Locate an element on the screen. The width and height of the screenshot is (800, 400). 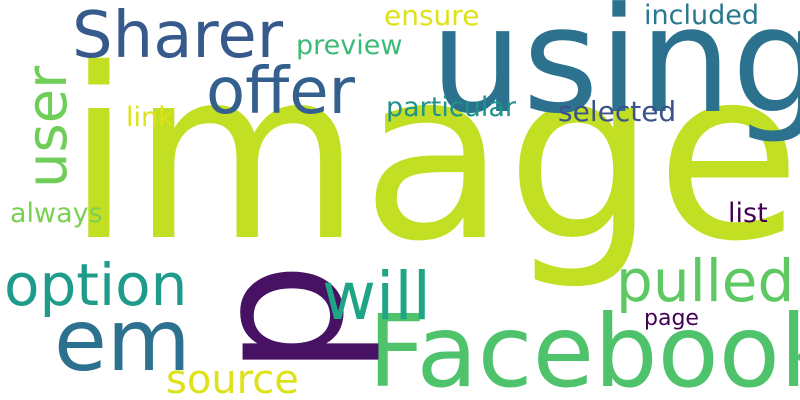
word-facebook: Facebook is located at coordinates (584, 346).